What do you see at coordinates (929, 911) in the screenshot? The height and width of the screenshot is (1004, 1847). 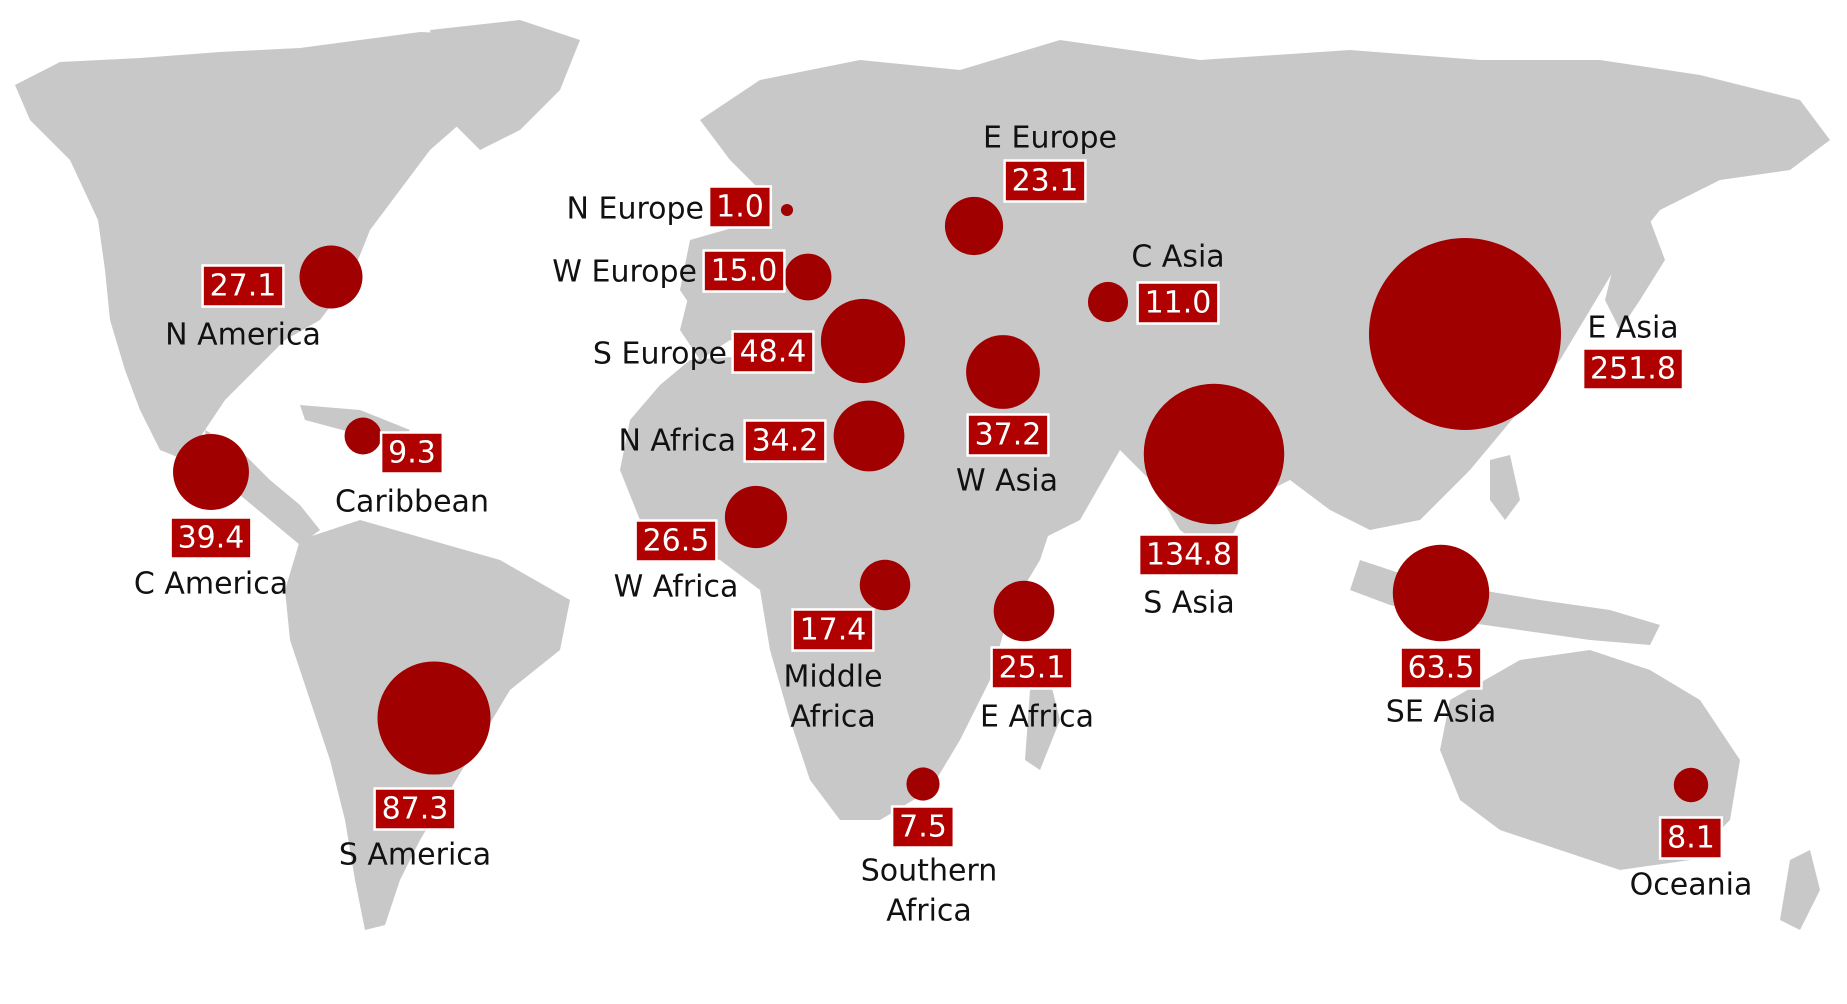 I see `southern-africa-name-line-2: Africa` at bounding box center [929, 911].